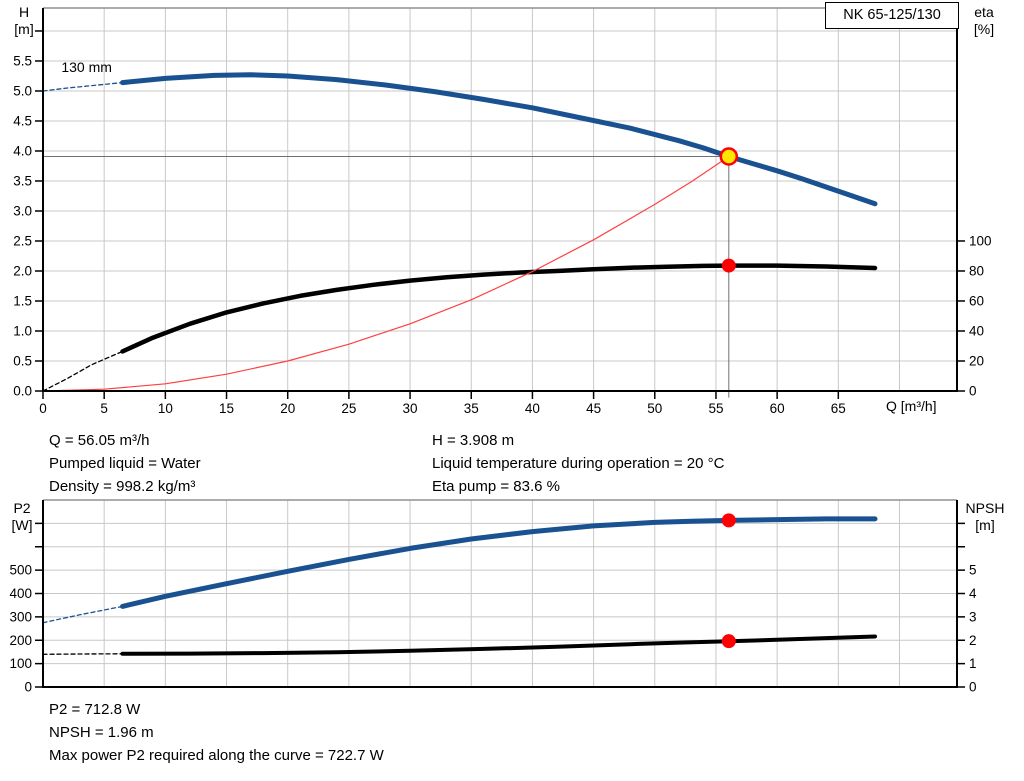  I want to click on info-pumped-liquid: Pumped liquid = Water, so click(125, 463).